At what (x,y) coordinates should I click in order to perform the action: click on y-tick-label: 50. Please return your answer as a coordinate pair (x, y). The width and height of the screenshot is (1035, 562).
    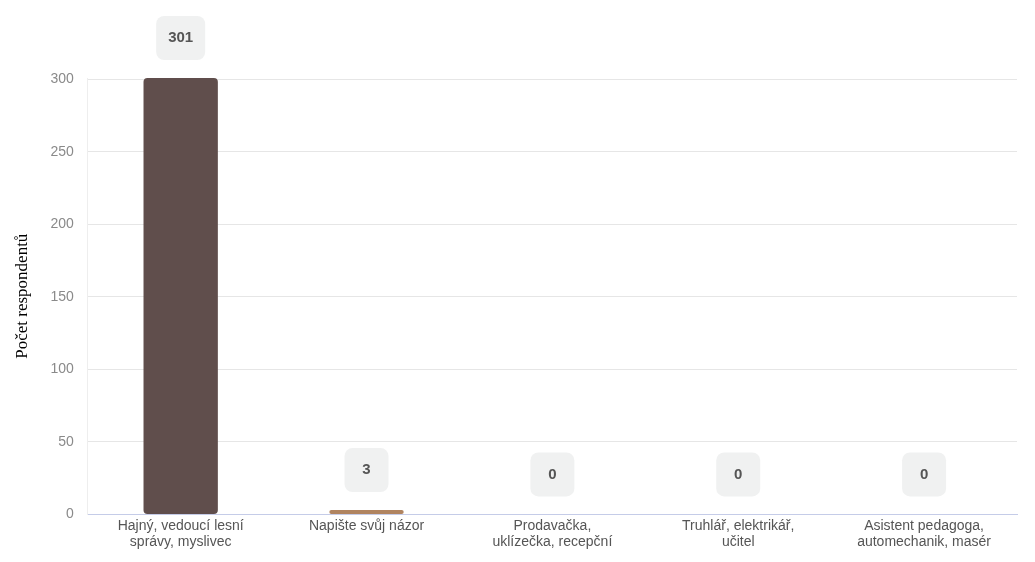
    Looking at the image, I should click on (66, 440).